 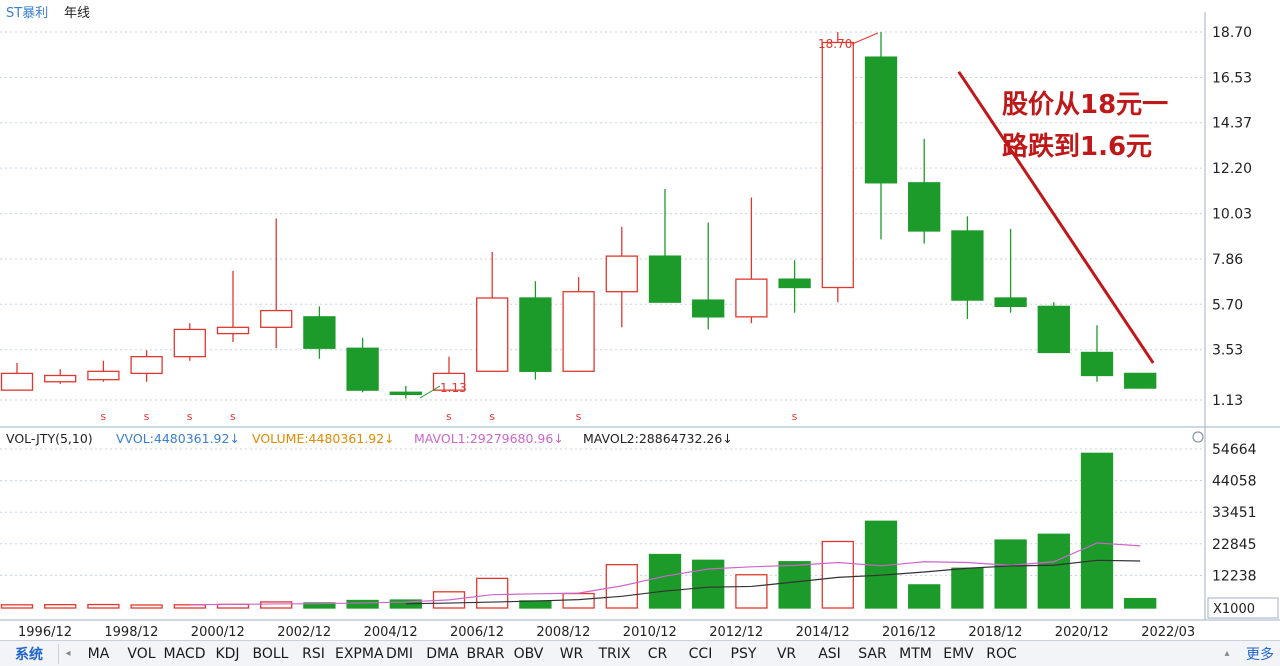 I want to click on more-tab: 更多, so click(x=1260, y=654).